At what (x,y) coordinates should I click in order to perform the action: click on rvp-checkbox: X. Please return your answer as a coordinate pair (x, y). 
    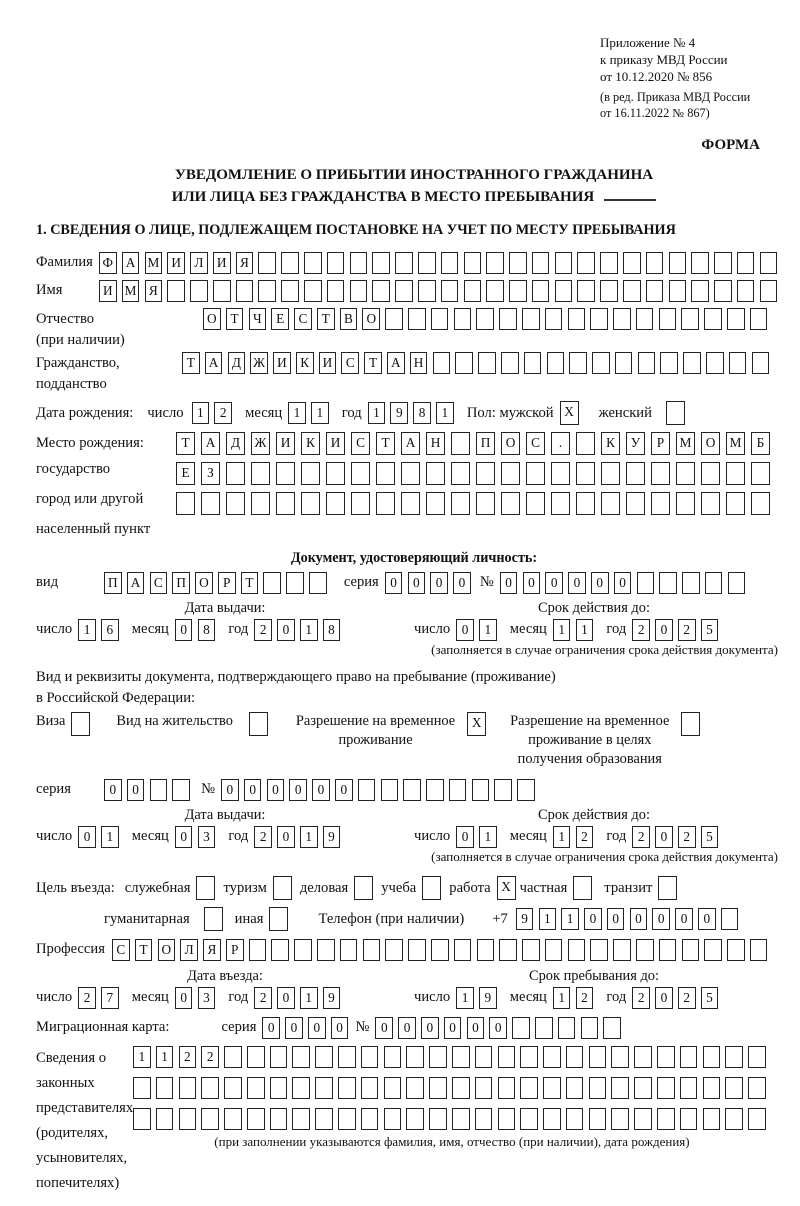
    Looking at the image, I should click on (477, 724).